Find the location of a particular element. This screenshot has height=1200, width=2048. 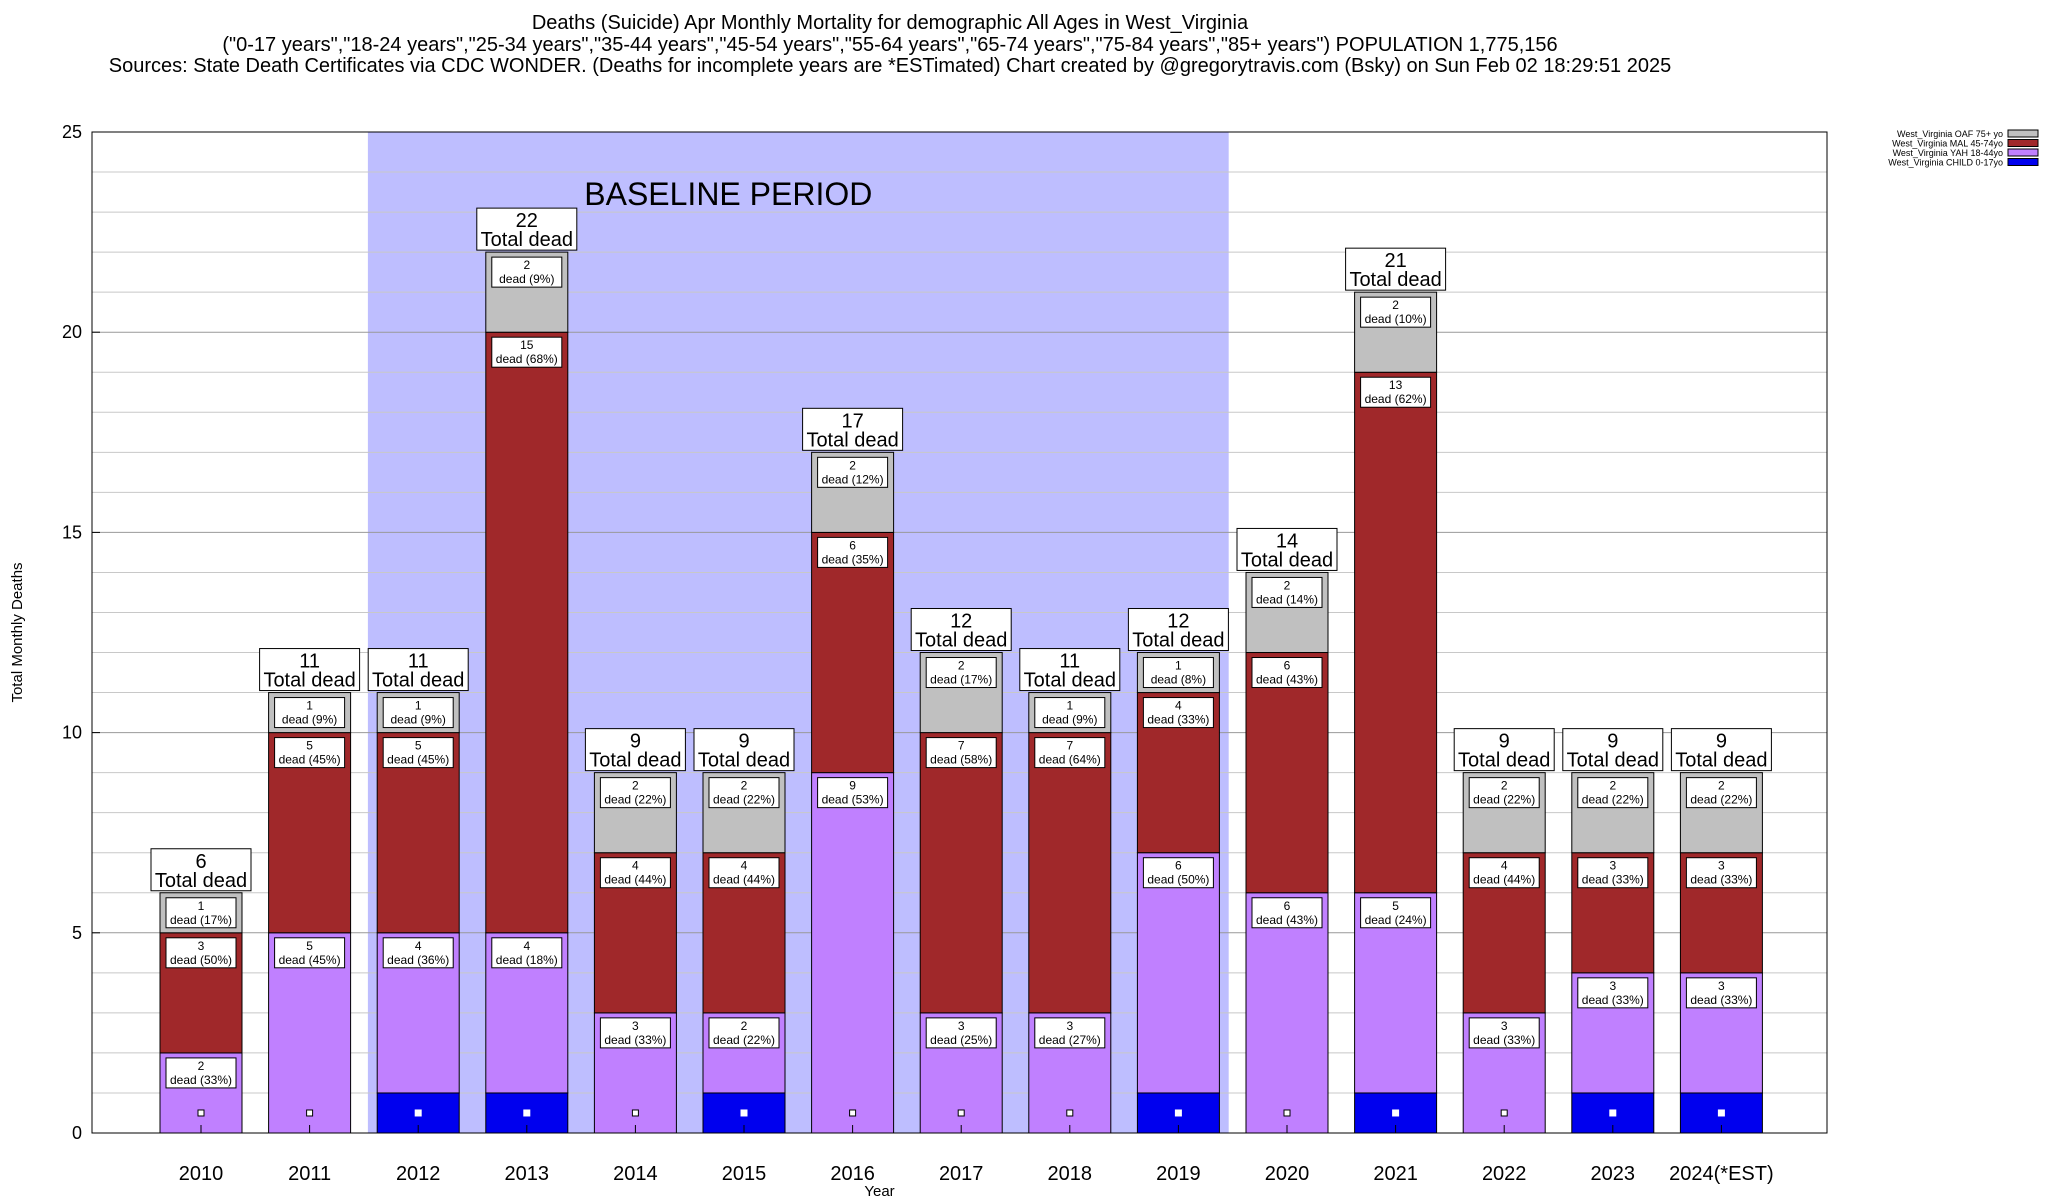

legend-label: West_Virginia MAL 45-74yo is located at coordinates (1947, 144).